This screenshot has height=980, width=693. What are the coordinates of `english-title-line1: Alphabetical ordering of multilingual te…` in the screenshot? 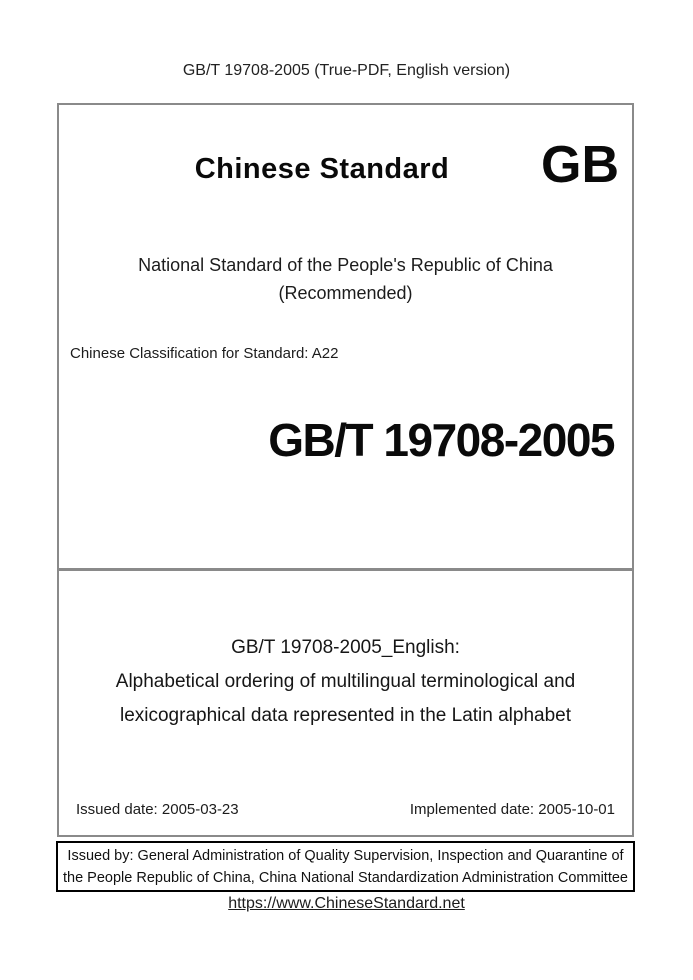 It's located at (345, 681).